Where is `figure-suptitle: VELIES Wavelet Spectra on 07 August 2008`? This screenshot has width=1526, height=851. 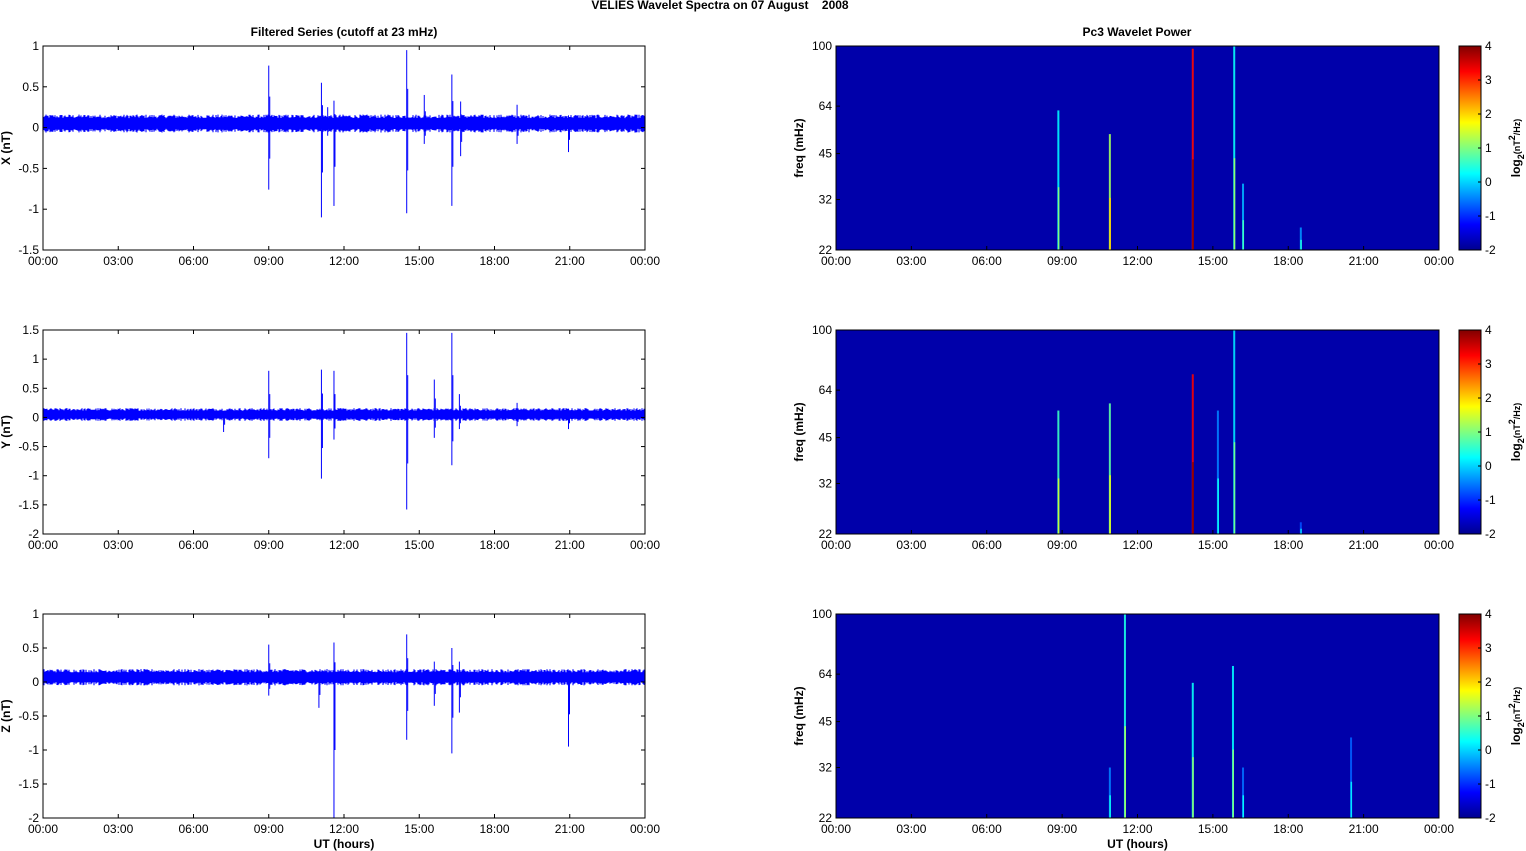 figure-suptitle: VELIES Wavelet Spectra on 07 August 2008 is located at coordinates (720, 6).